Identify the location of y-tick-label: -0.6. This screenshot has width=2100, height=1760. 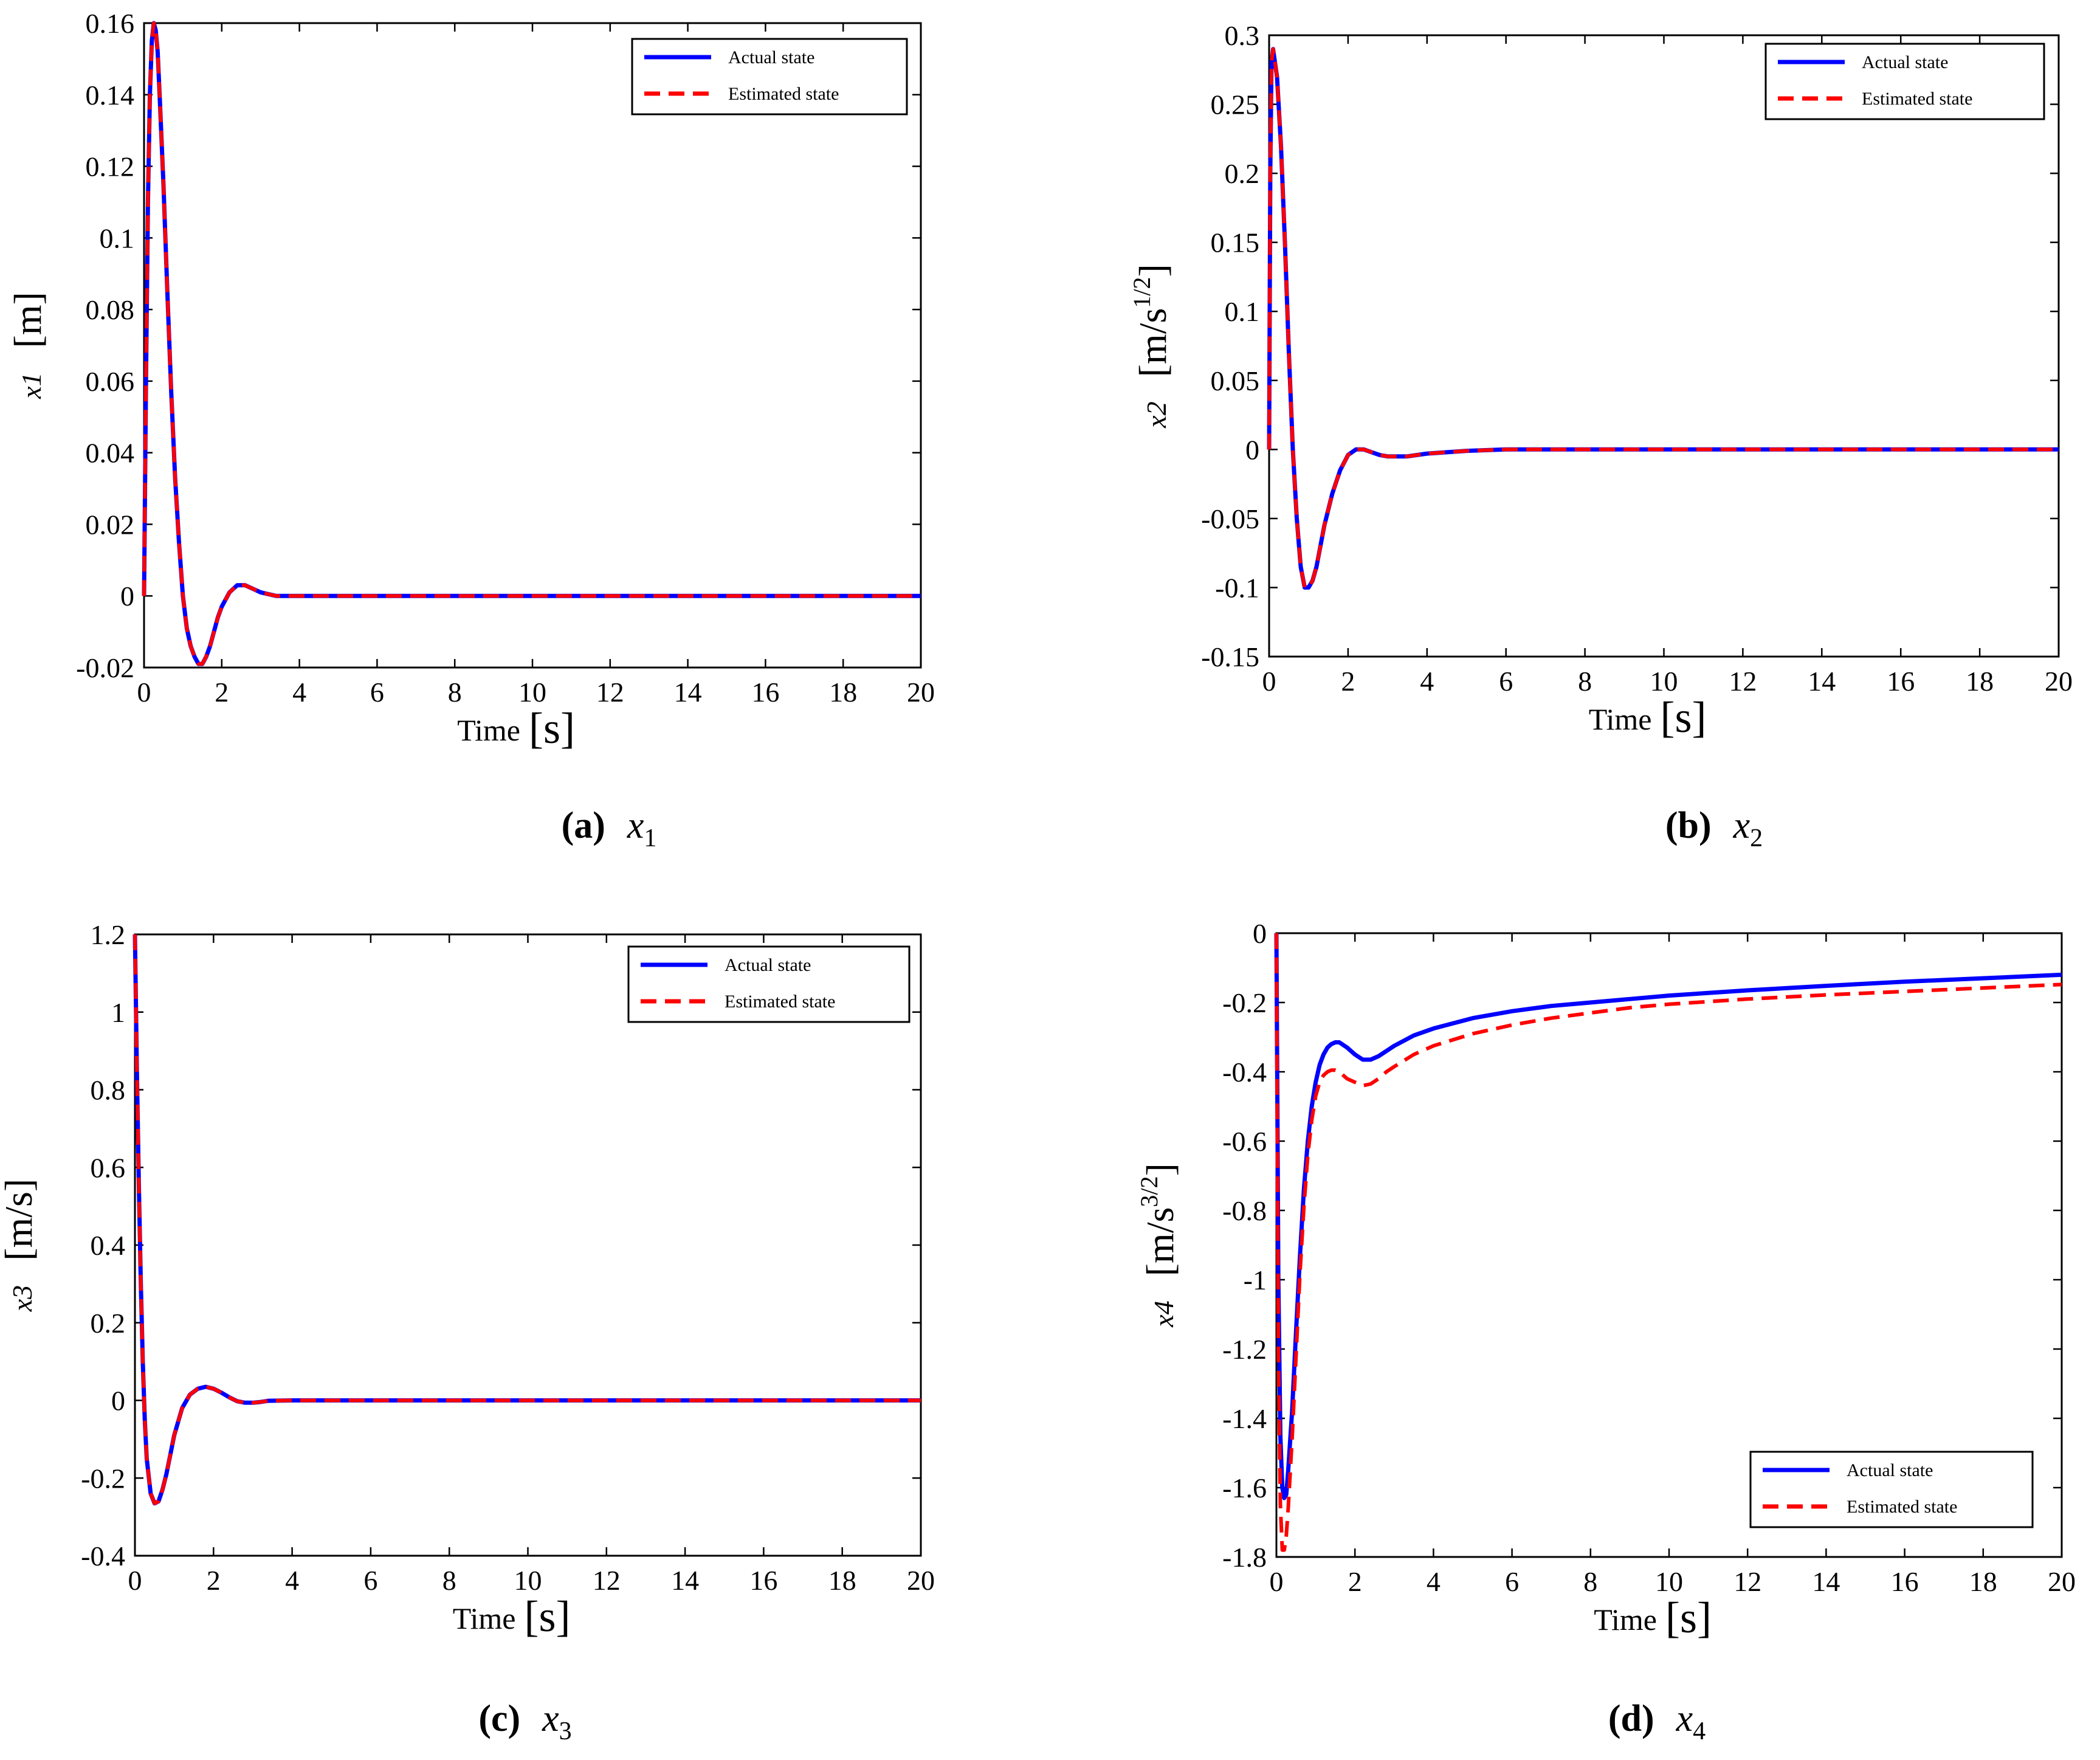
(1244, 1141).